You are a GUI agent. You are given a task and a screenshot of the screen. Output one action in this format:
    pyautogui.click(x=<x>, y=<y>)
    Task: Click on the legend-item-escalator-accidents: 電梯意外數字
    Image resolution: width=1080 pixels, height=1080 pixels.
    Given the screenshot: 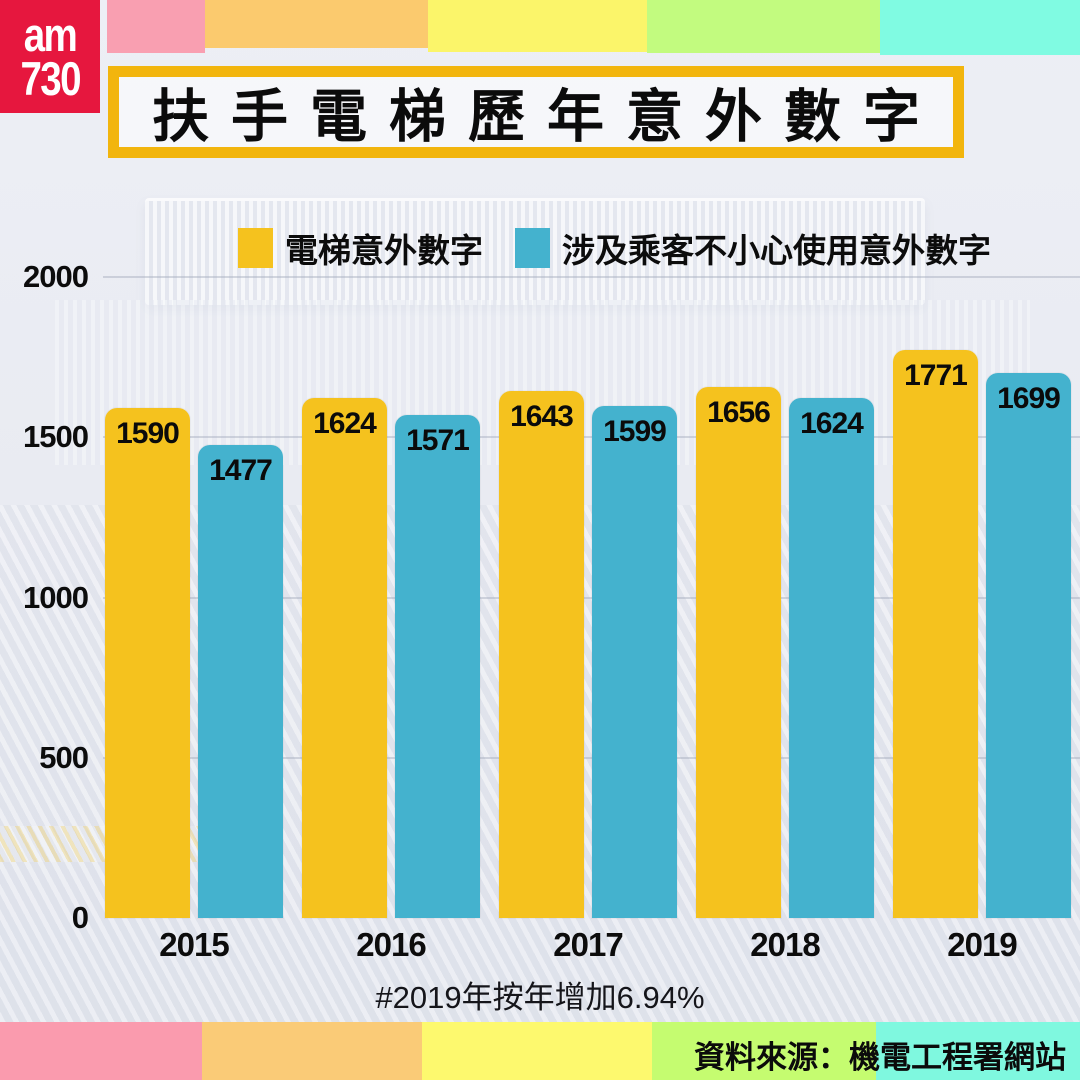 What is the action you would take?
    pyautogui.click(x=360, y=248)
    